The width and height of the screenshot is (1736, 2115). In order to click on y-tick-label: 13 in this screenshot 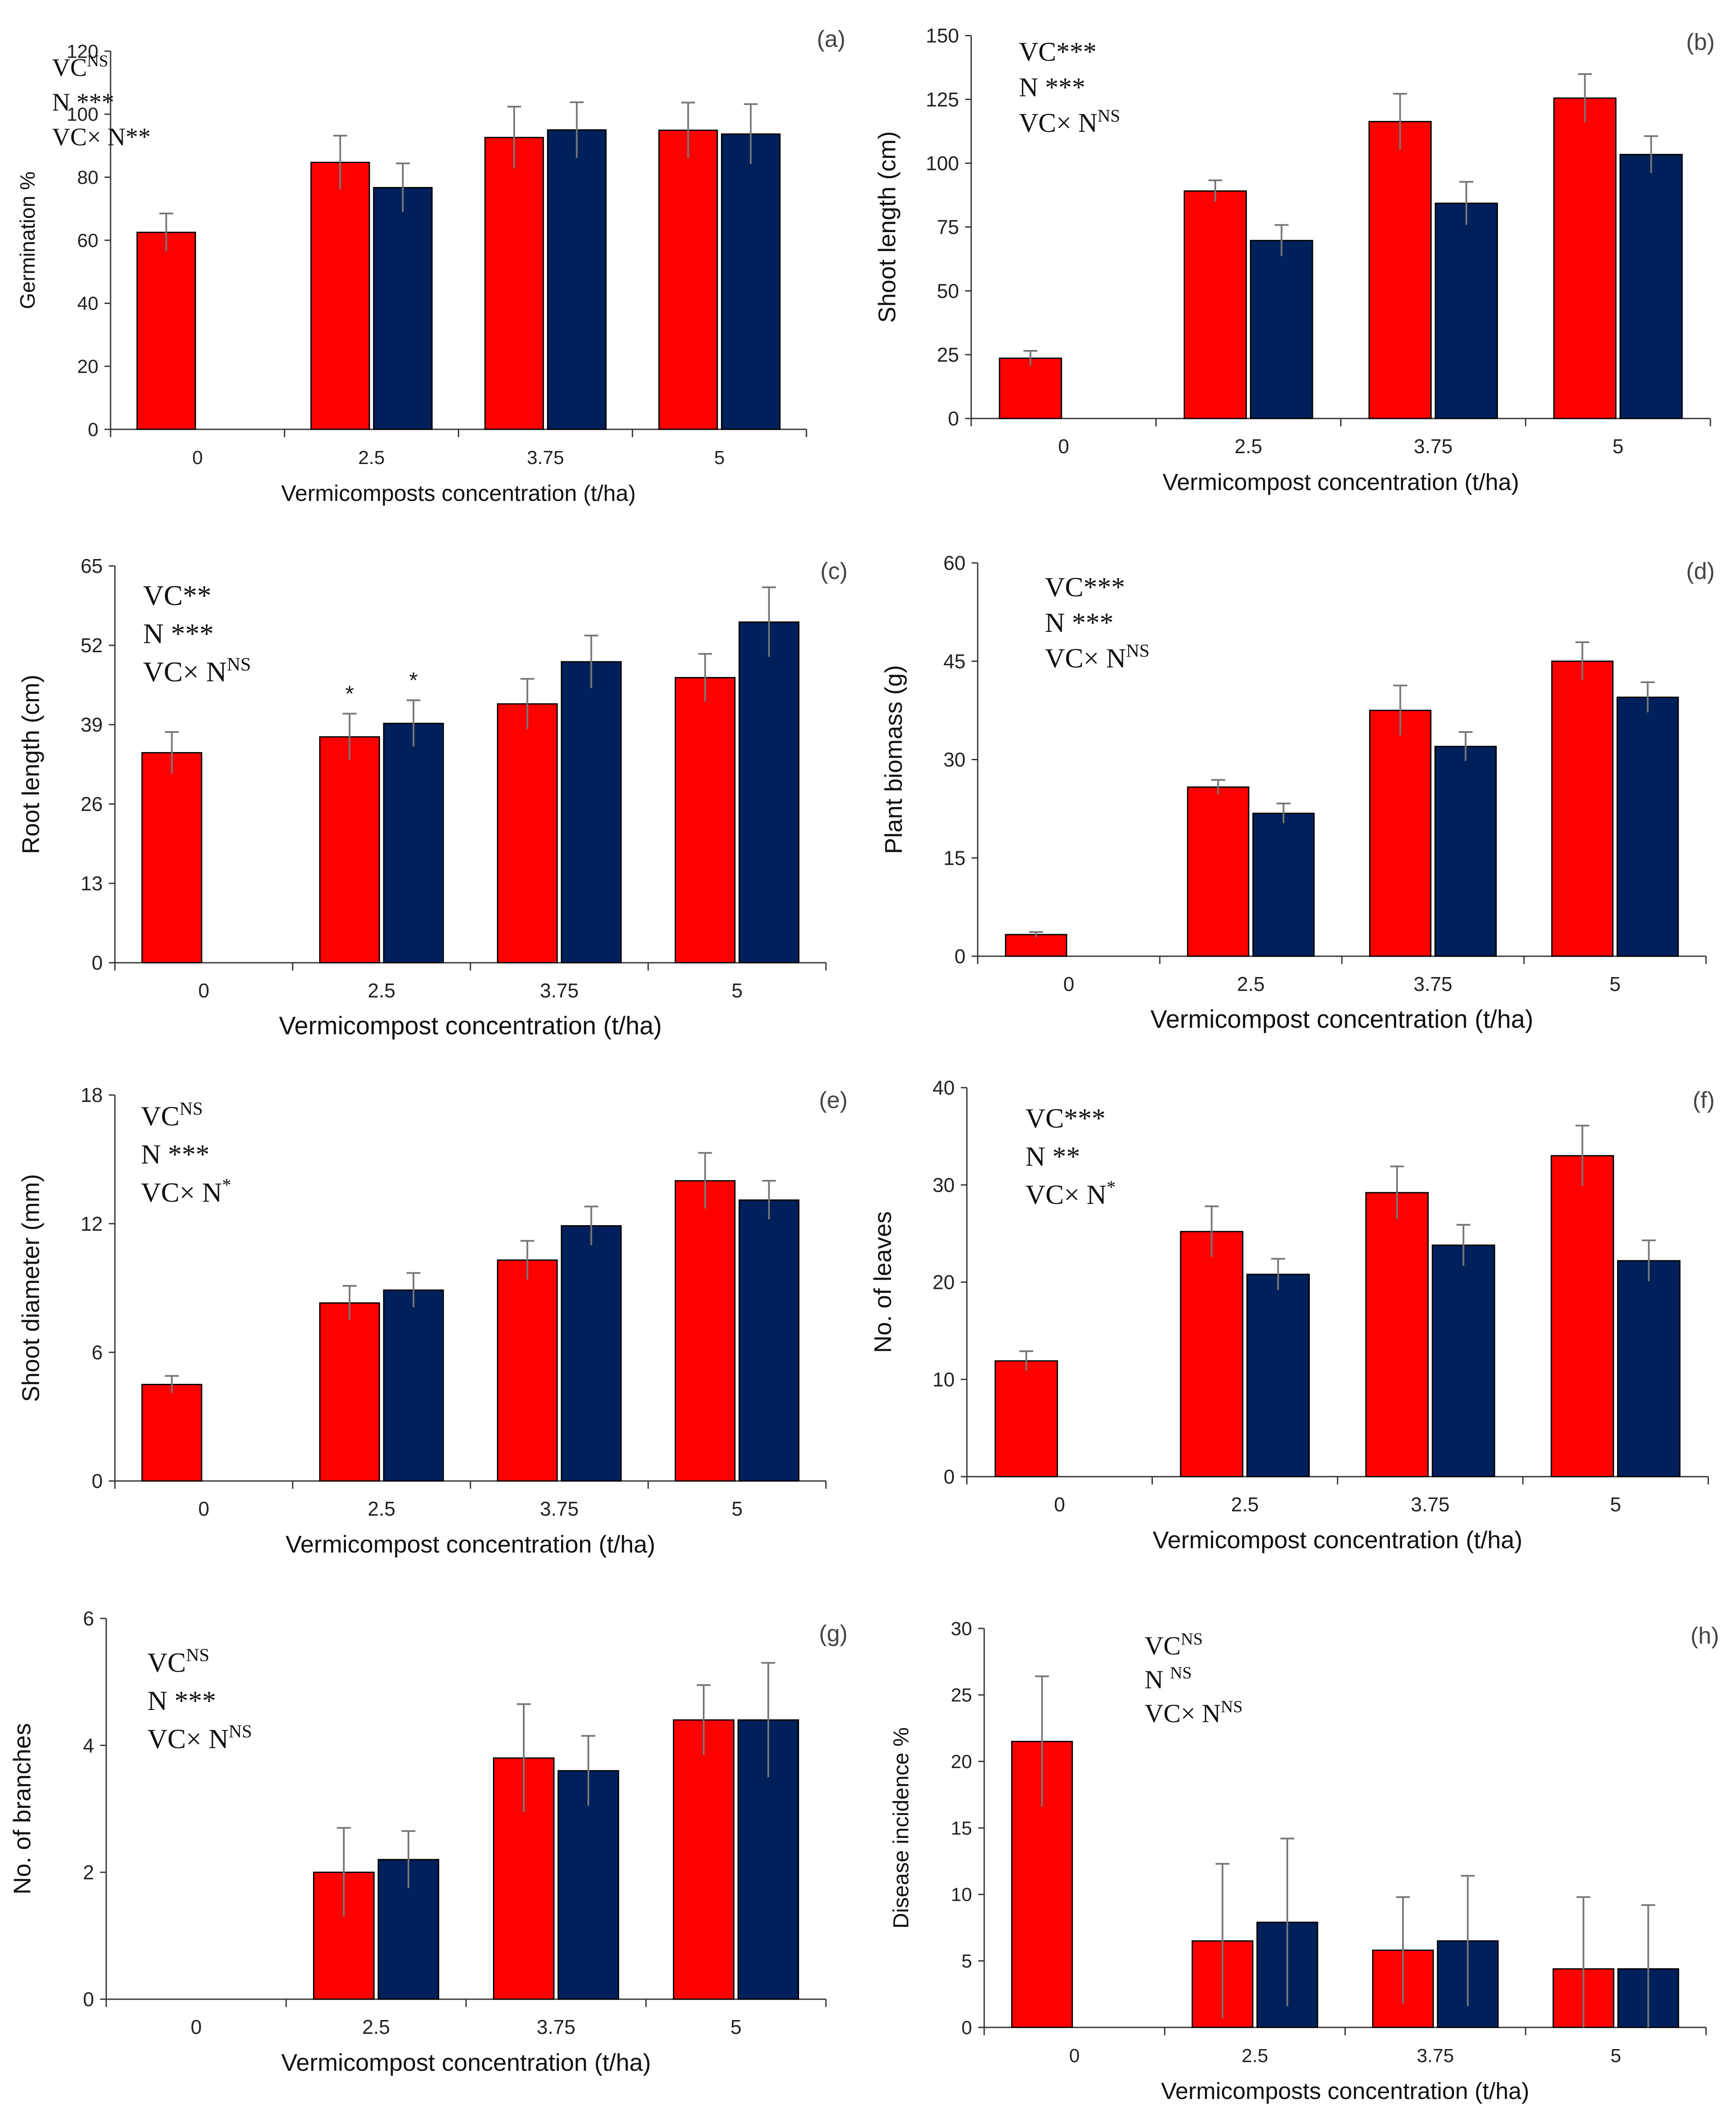, I will do `click(92, 883)`.